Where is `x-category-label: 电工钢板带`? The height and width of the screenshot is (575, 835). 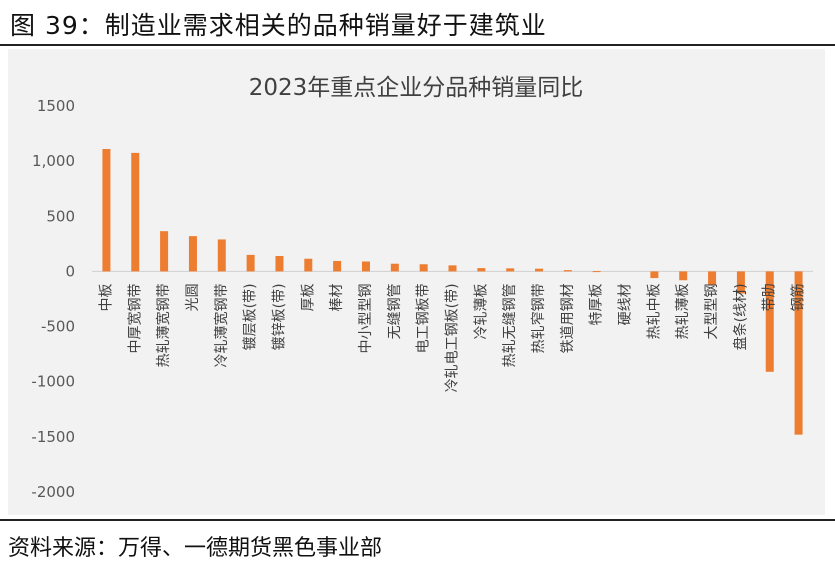
x-category-label: 电工钢板带 is located at coordinates (424, 318).